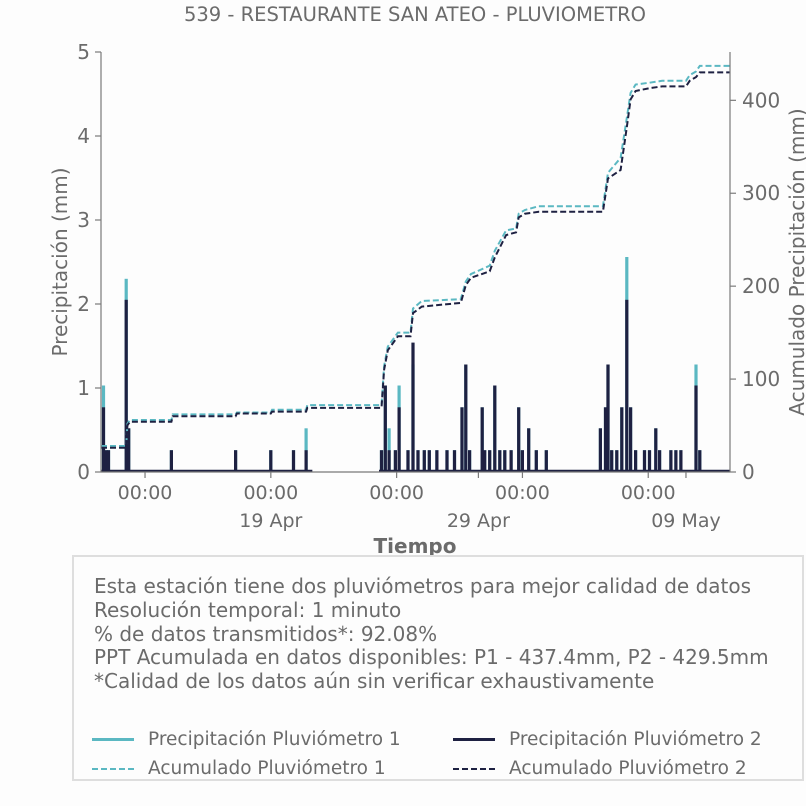 This screenshot has height=806, width=806. What do you see at coordinates (83, 220) in the screenshot?
I see `left-y-tick-label: 3` at bounding box center [83, 220].